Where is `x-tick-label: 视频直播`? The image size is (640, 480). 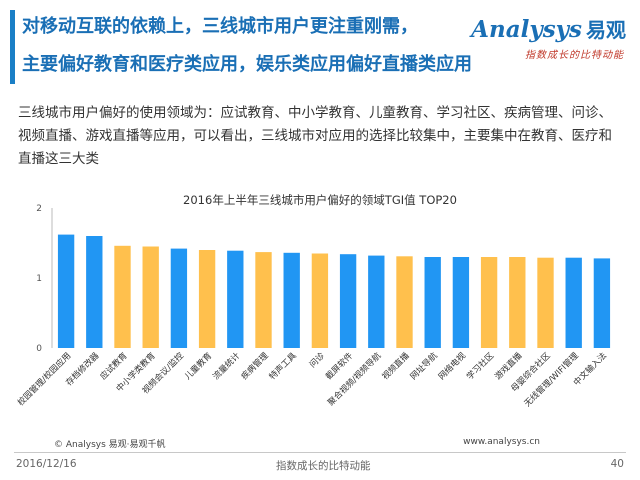 x-tick-label: 视频直播 is located at coordinates (396, 366).